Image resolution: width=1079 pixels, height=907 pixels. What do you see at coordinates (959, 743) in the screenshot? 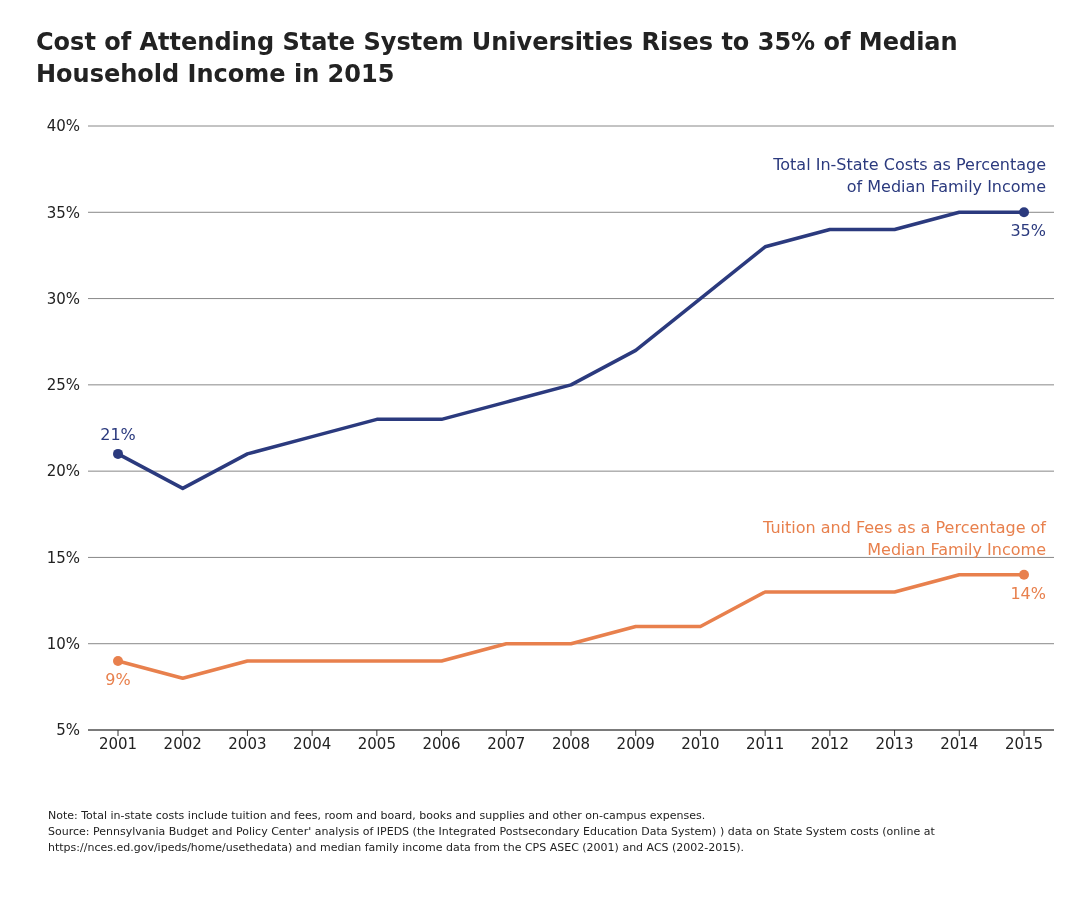
I see `x-tick-label: 2014` at bounding box center [959, 743].